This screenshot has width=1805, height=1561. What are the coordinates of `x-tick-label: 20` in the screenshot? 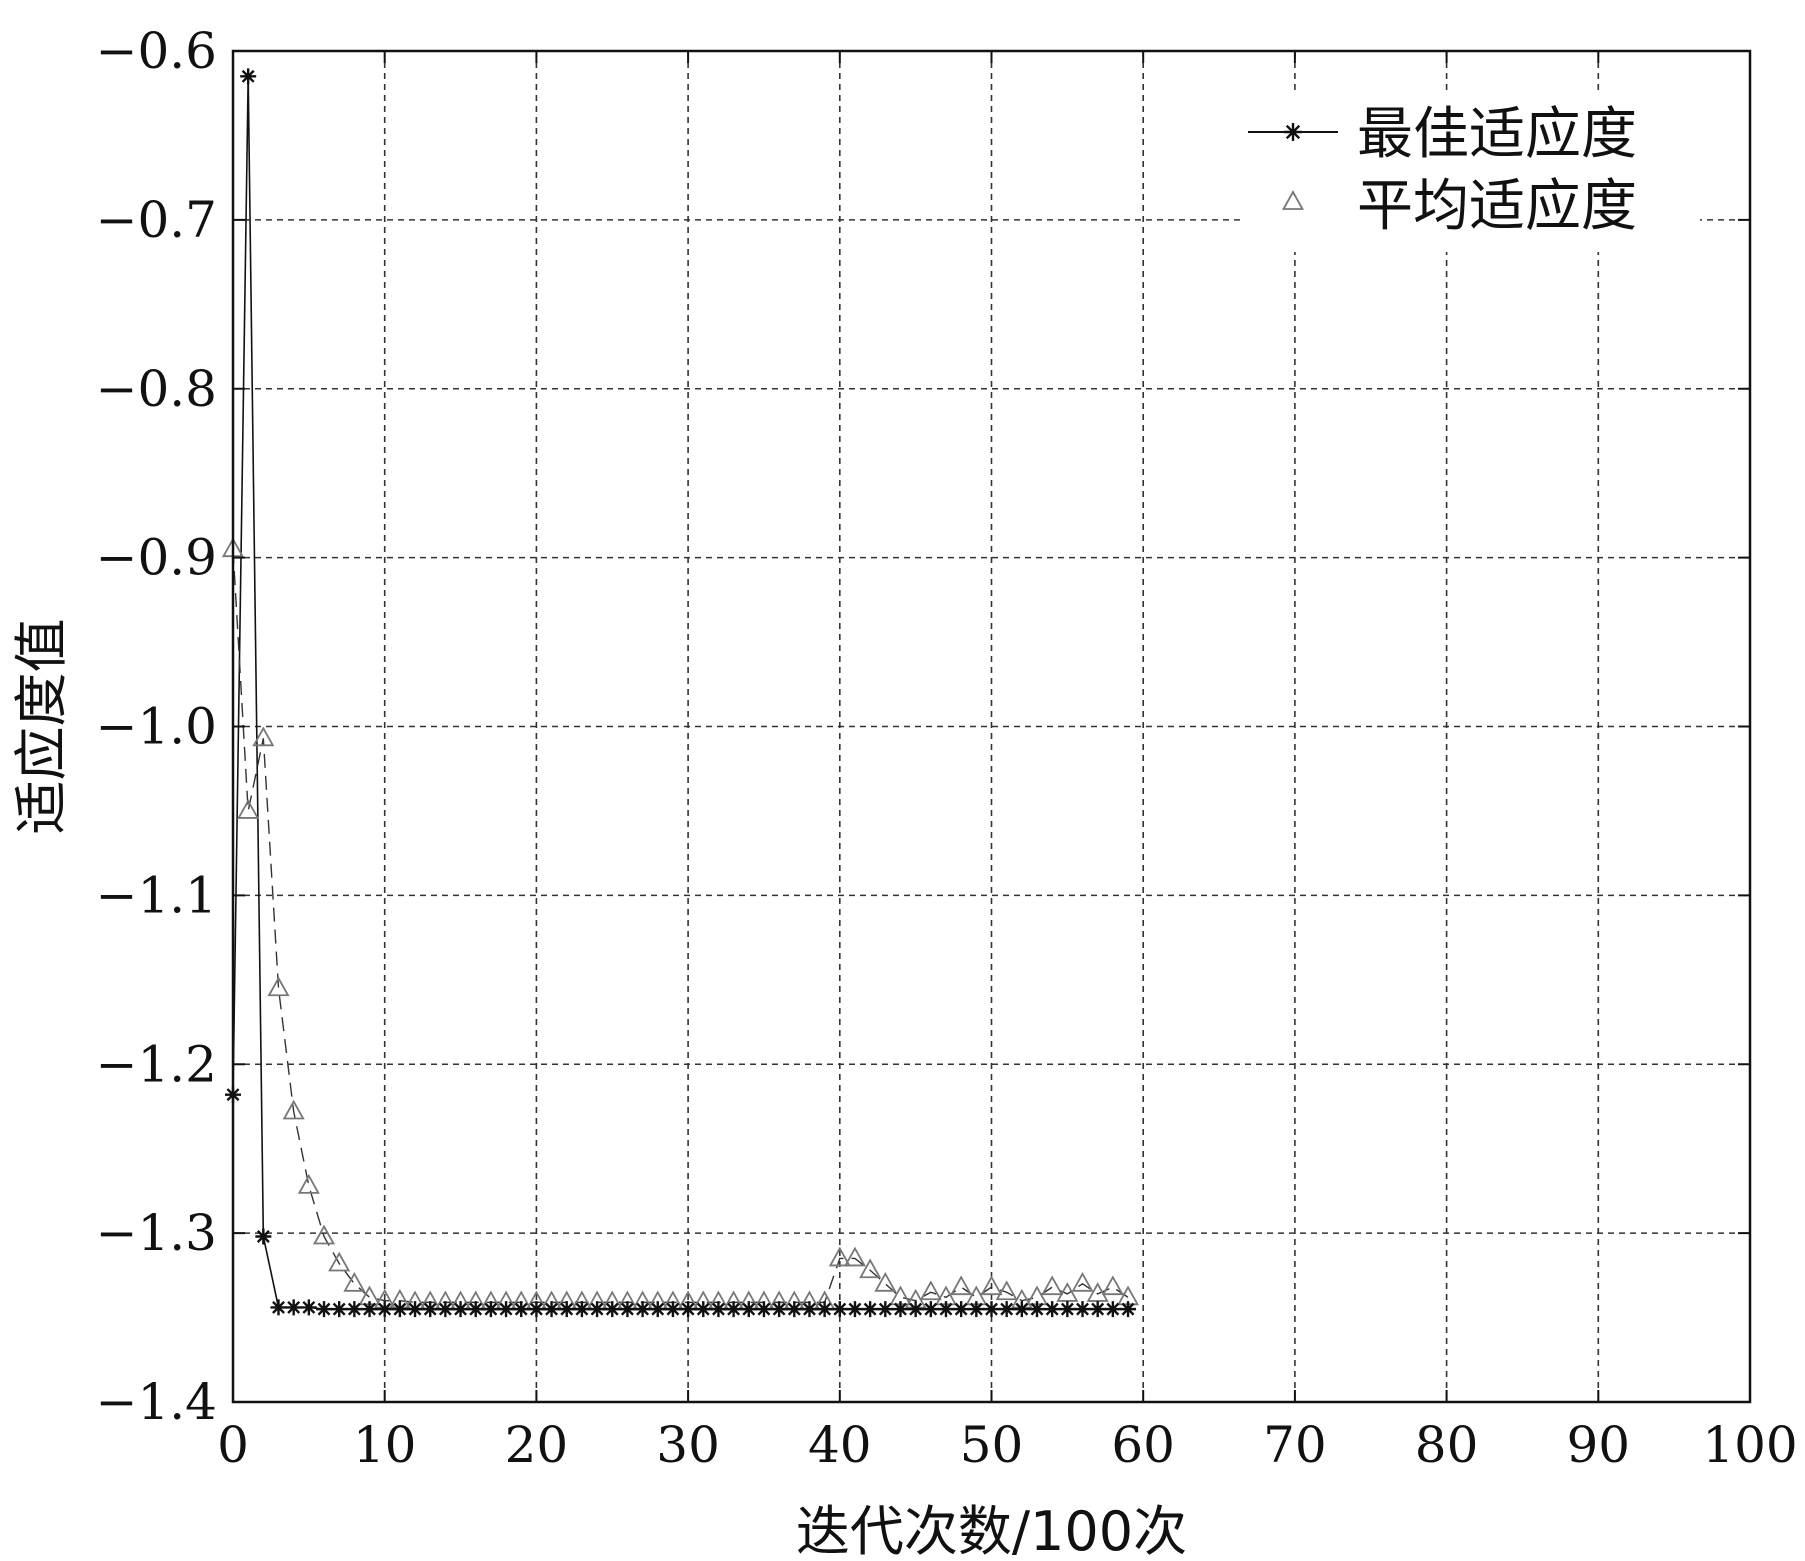 It's located at (537, 1445).